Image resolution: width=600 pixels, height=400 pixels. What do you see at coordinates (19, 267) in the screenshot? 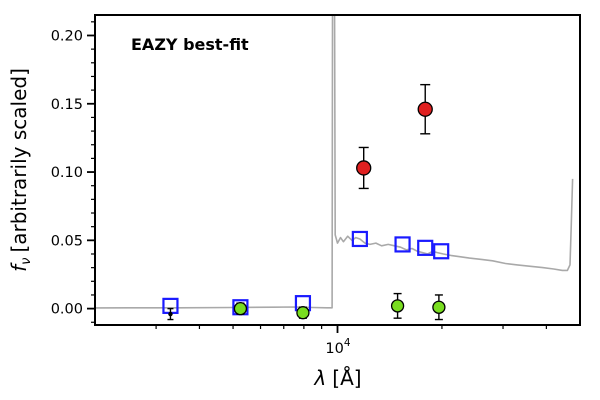
I see `y-axis-symbol: f` at bounding box center [19, 267].